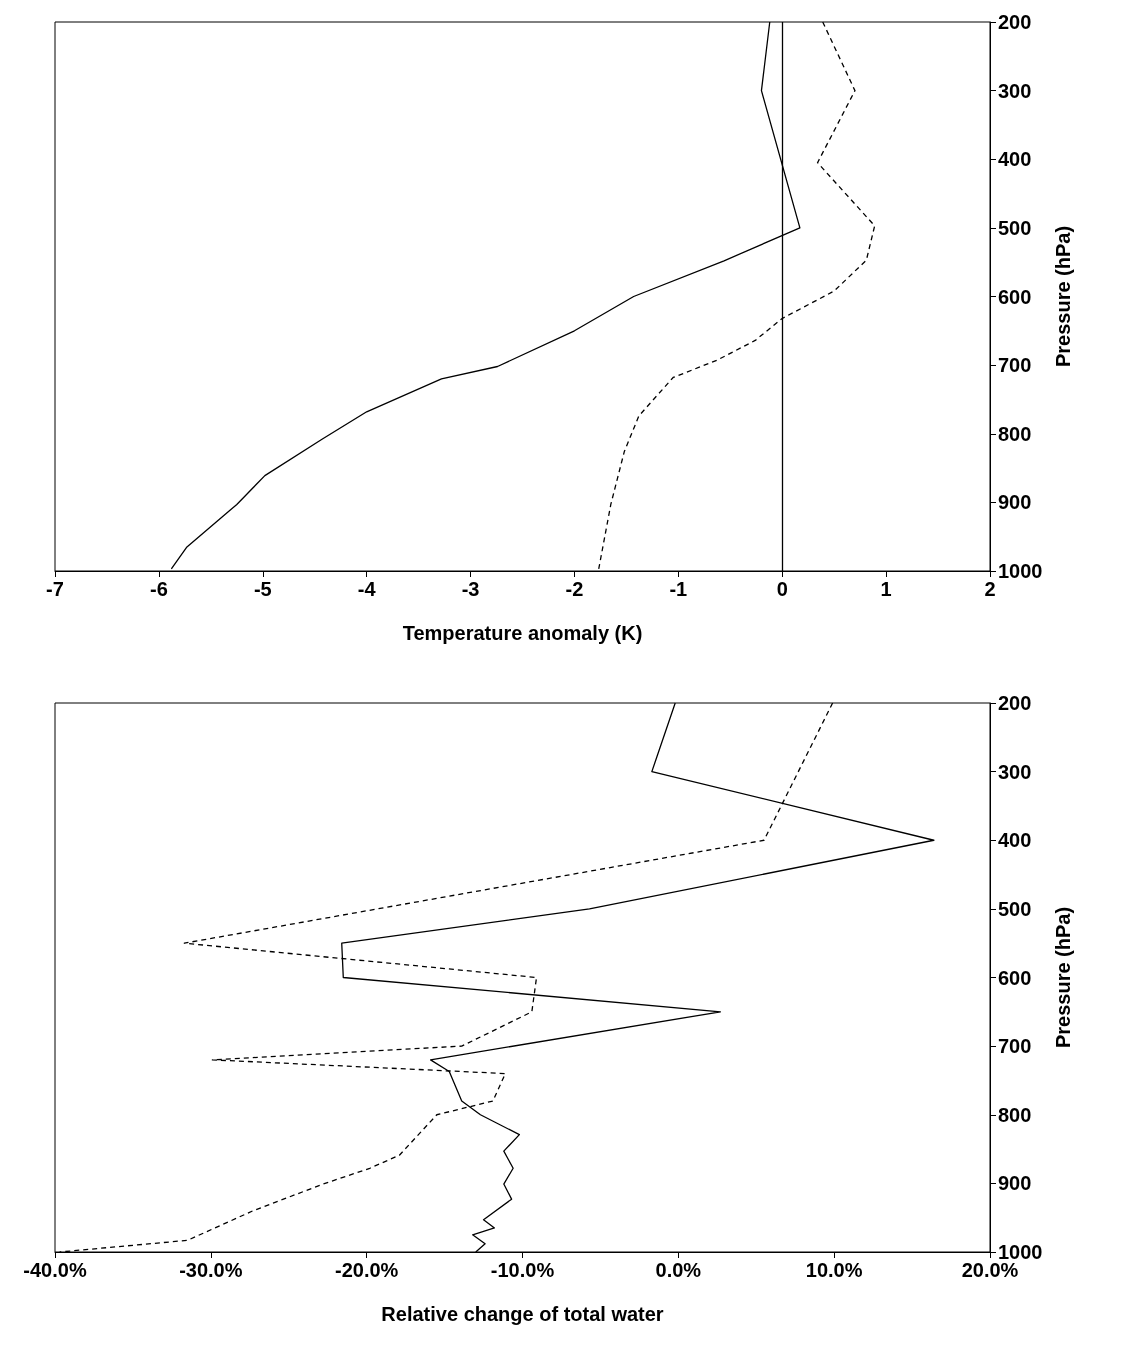 Image resolution: width=1125 pixels, height=1362 pixels. Describe the element at coordinates (366, 1270) in the screenshot. I see `x-tick-label: -20.0%` at that location.